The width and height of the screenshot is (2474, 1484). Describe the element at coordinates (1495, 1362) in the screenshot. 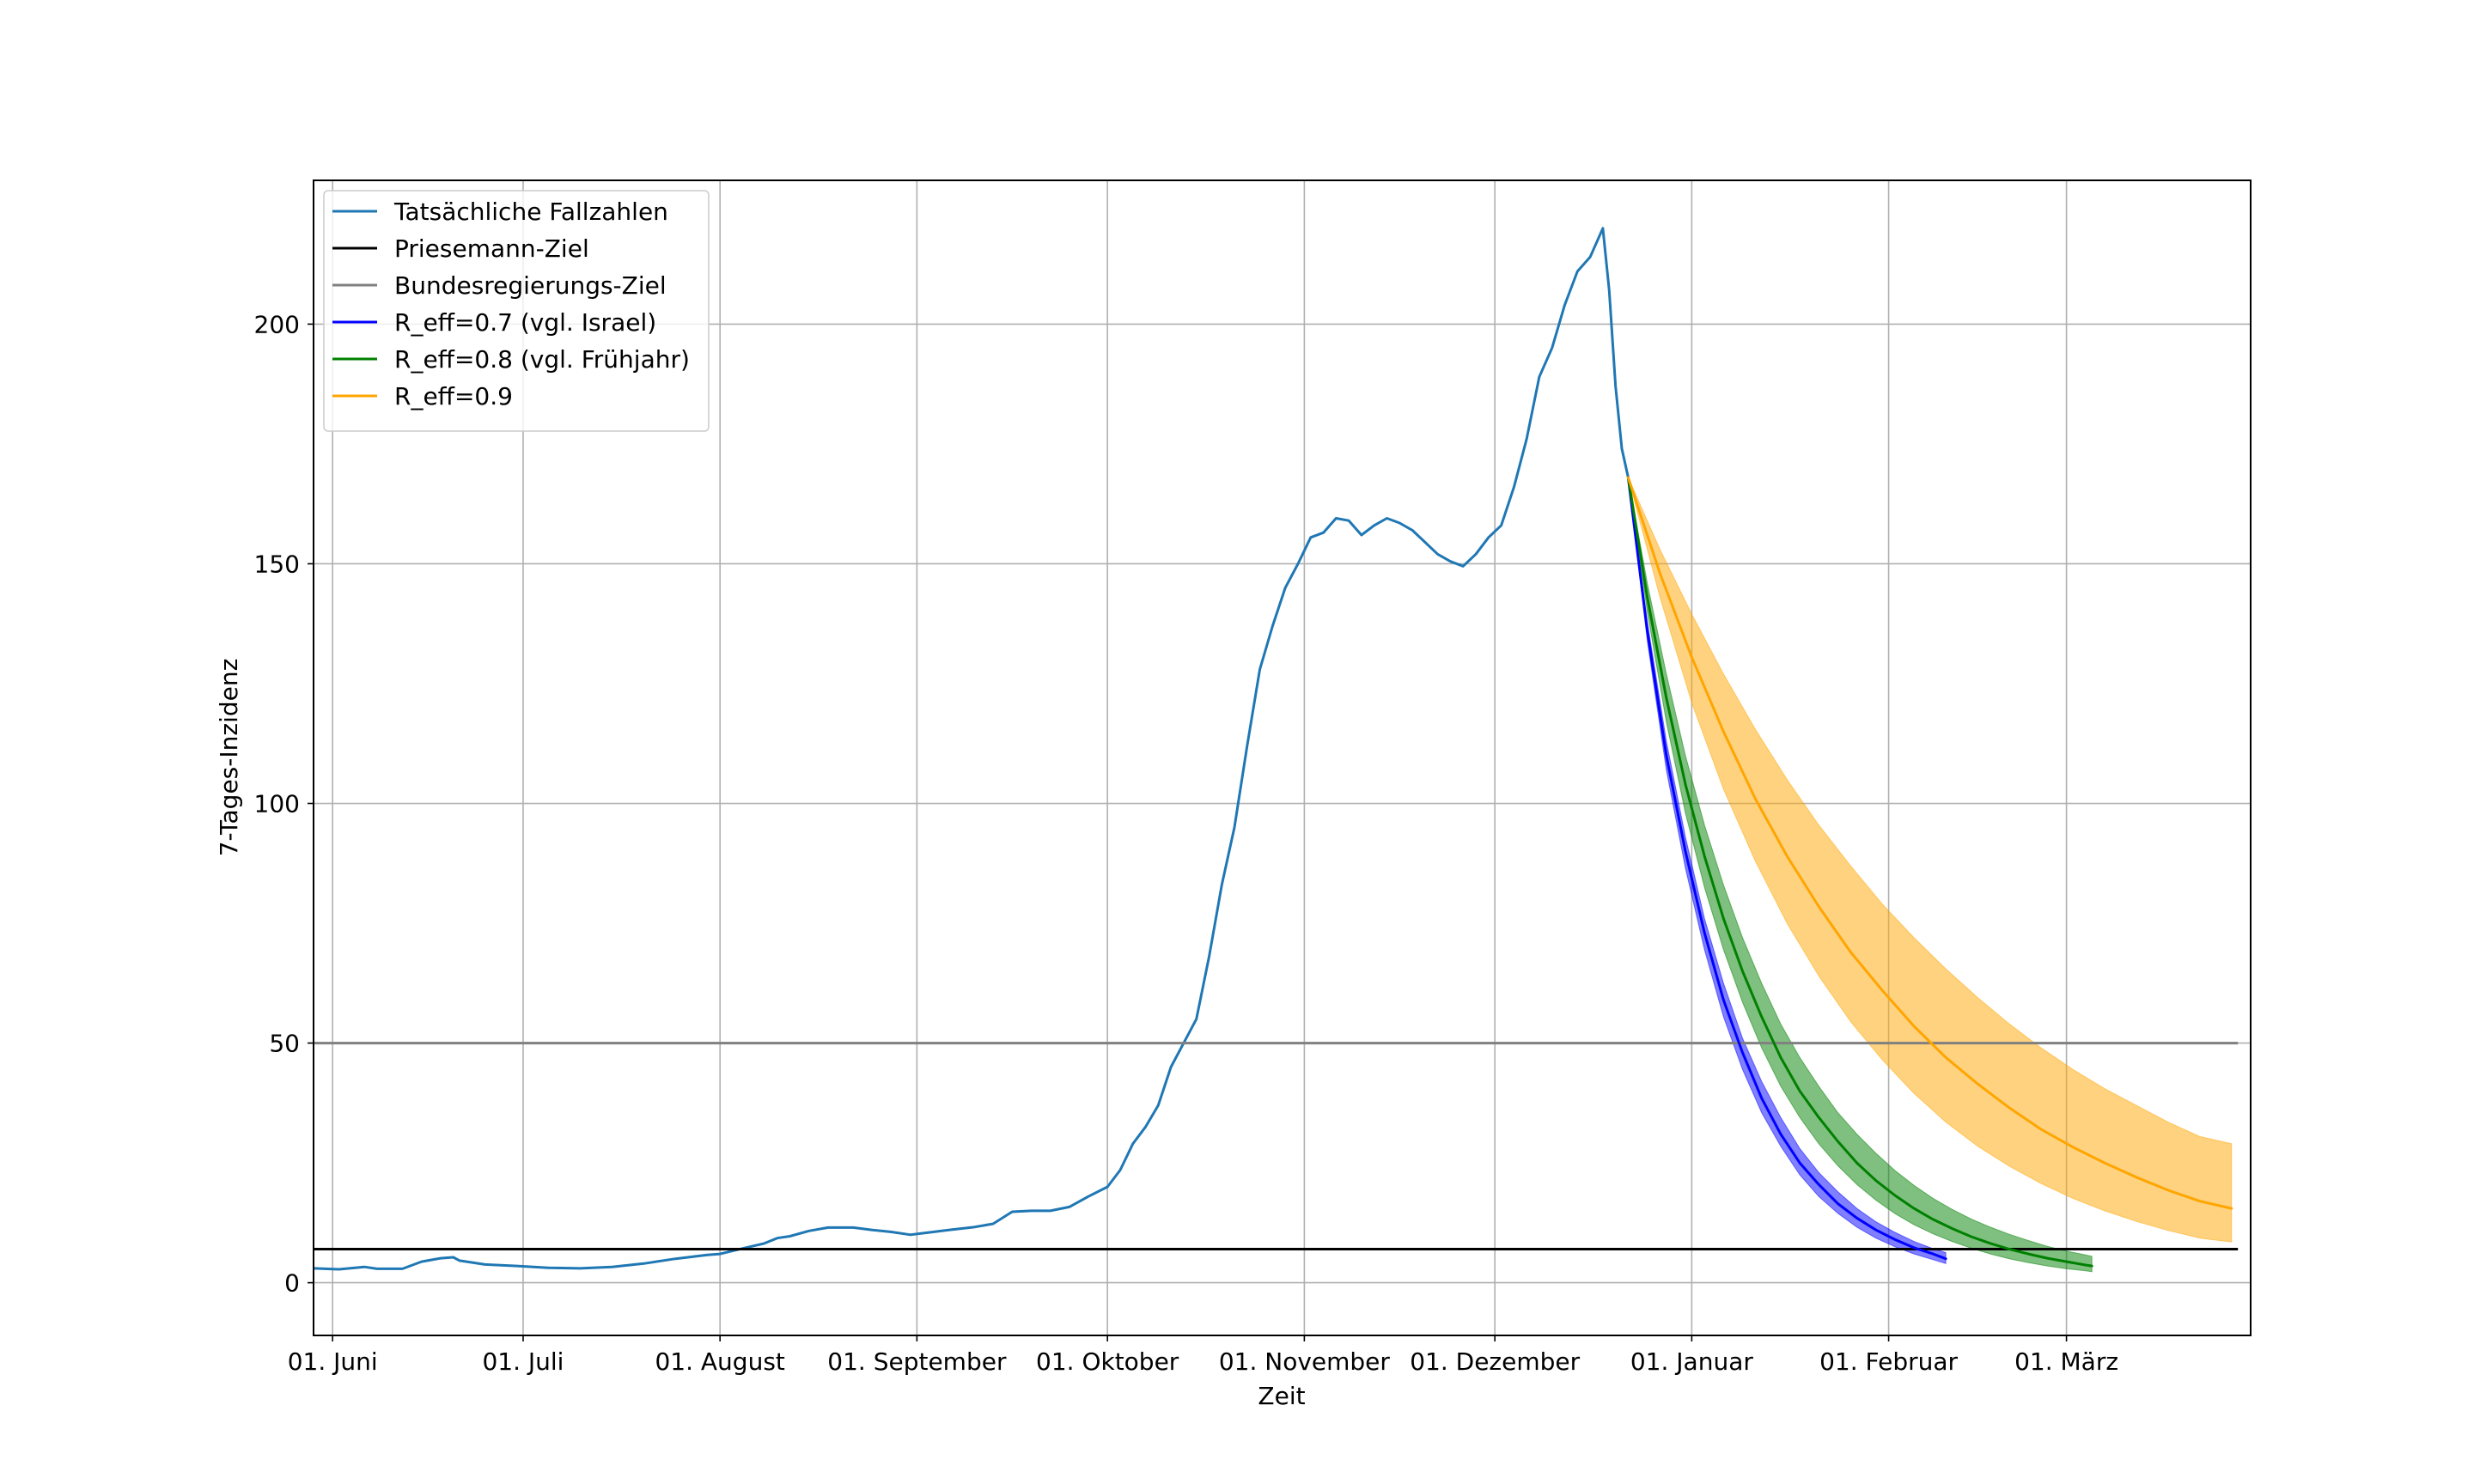

I see `x-tick-label: 01. Dezember` at that location.